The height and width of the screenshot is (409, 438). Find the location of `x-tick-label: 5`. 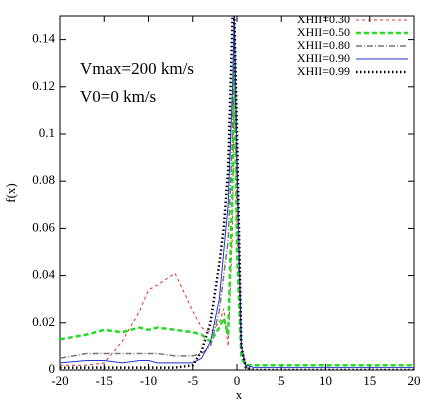

x-tick-label: 5 is located at coordinates (281, 380).